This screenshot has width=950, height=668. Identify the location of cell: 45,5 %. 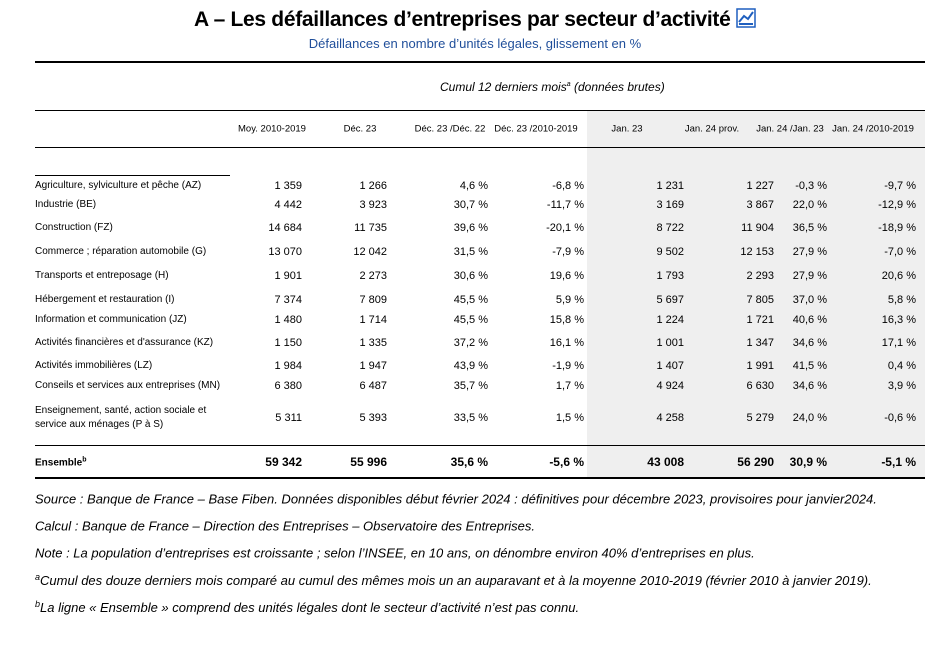
(470, 300).